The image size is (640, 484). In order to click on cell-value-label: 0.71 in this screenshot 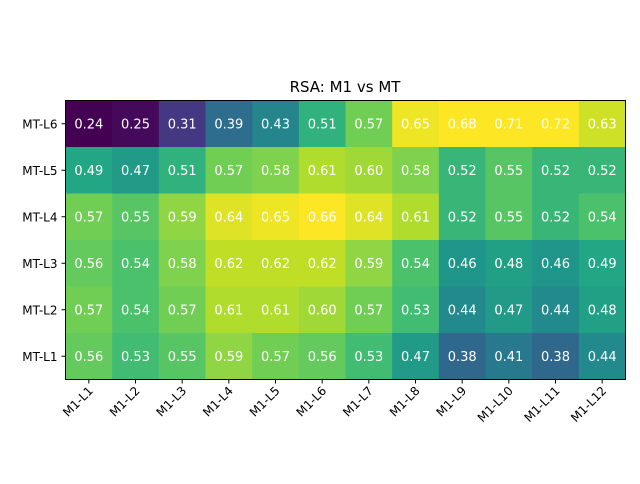, I will do `click(508, 124)`.